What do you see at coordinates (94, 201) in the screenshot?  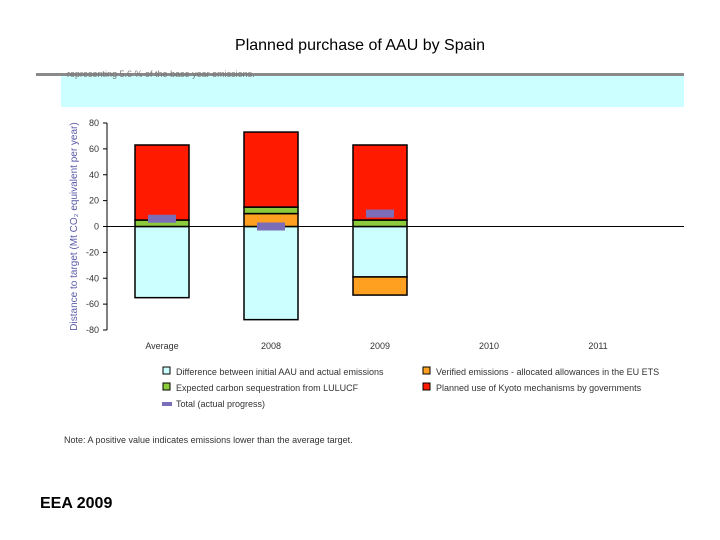 I see `y-tick-label: 20` at bounding box center [94, 201].